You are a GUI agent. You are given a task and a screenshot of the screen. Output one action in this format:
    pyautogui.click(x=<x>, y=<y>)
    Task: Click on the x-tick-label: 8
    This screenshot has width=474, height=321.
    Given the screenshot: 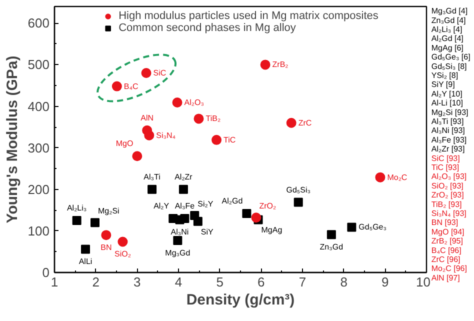 What is the action you would take?
    pyautogui.click(x=344, y=282)
    